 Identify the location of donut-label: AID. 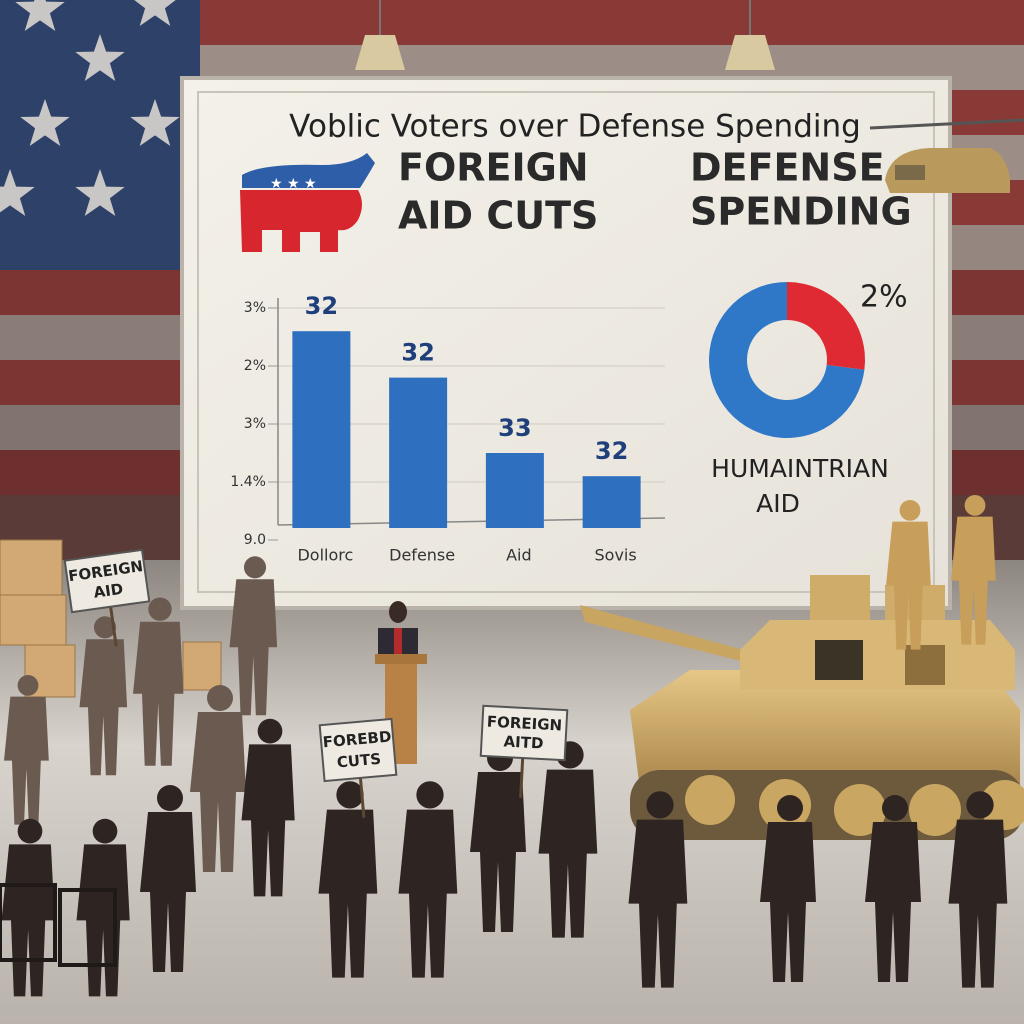
(778, 503).